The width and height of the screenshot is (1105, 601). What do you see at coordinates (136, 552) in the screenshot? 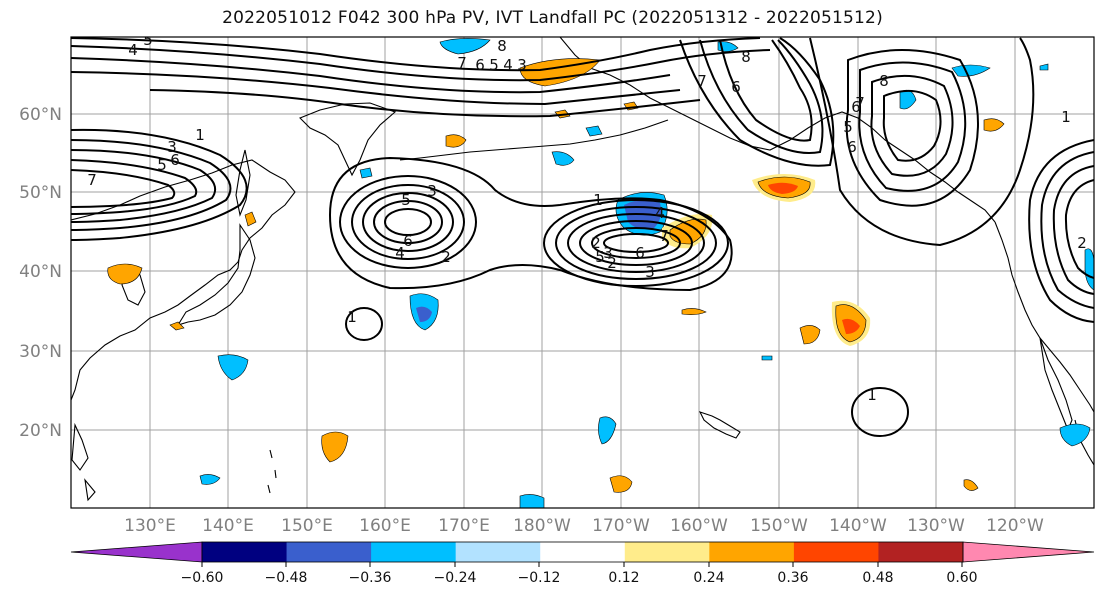
I see `colorbar-extend-min` at bounding box center [136, 552].